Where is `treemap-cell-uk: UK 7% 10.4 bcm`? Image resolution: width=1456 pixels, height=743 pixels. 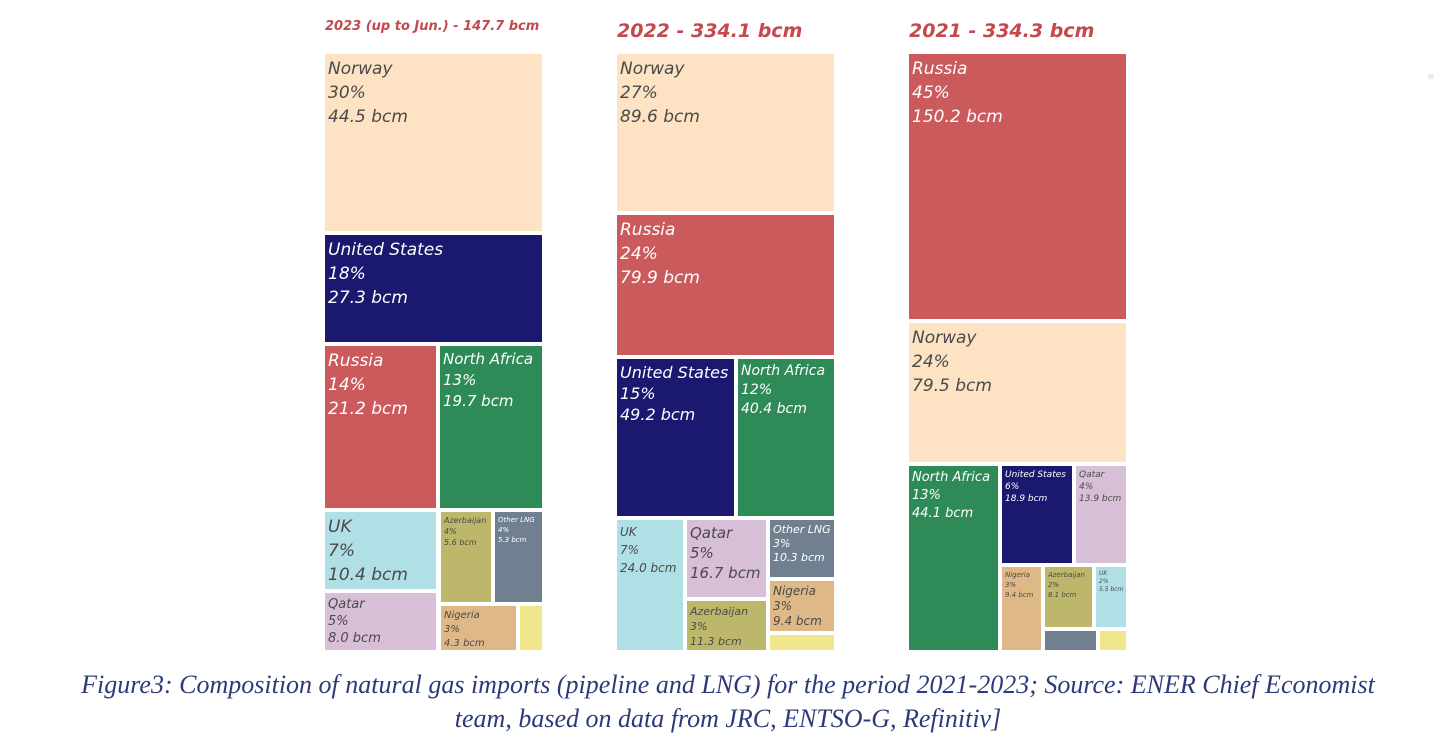 treemap-cell-uk: UK 7% 10.4 bcm is located at coordinates (380, 550).